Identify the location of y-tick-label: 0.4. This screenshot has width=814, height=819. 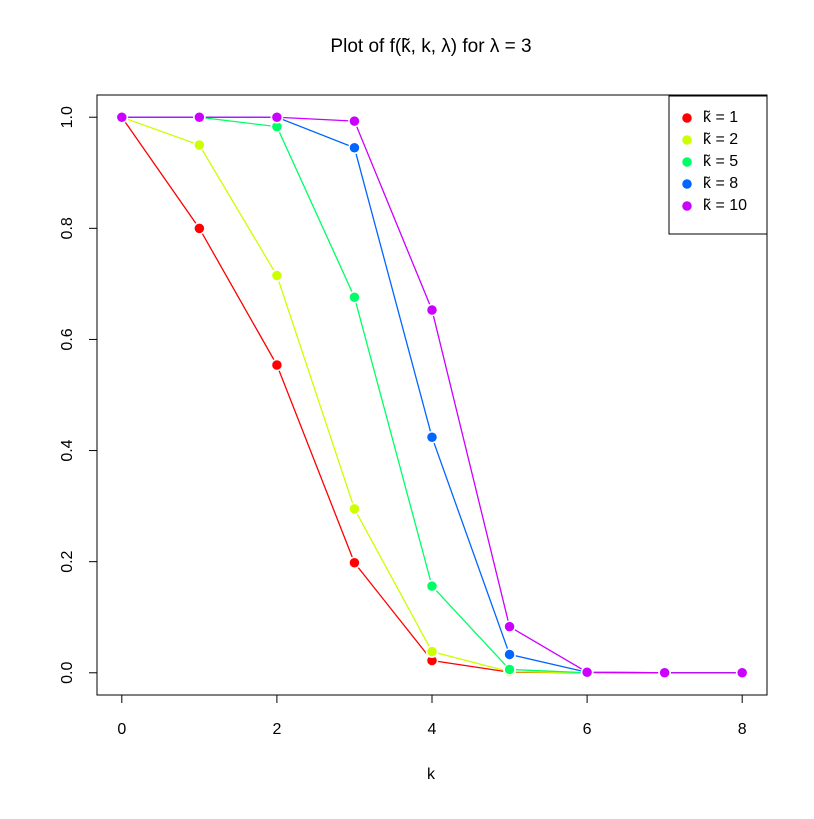
(67, 450).